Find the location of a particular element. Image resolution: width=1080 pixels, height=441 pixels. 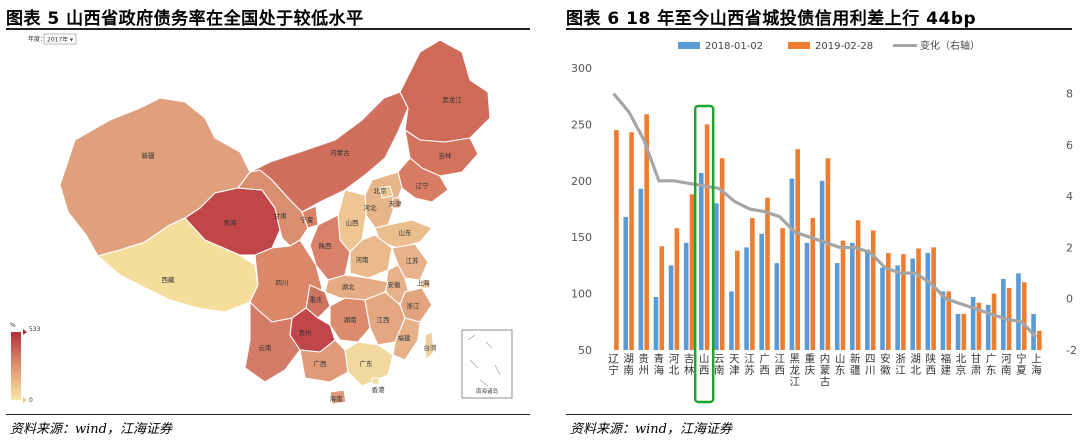

bar-1-甘肃 is located at coordinates (973, 323).